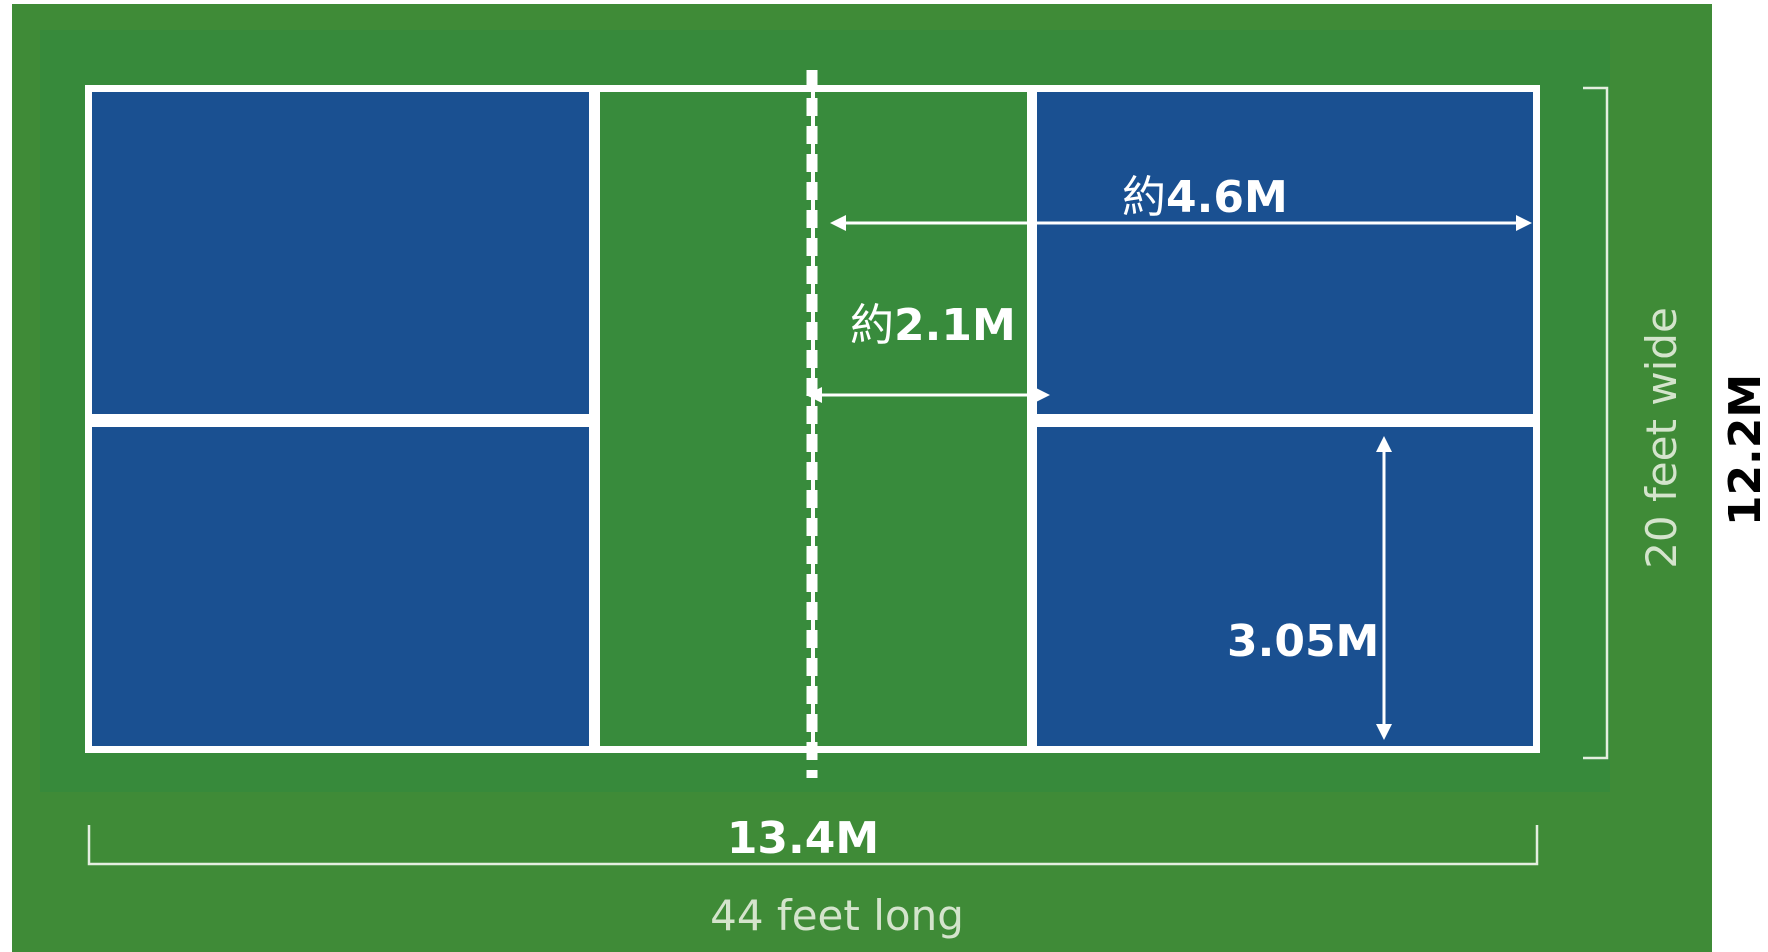  Describe the element at coordinates (921, 419) in the screenshot. I see `right-kitchen` at that location.